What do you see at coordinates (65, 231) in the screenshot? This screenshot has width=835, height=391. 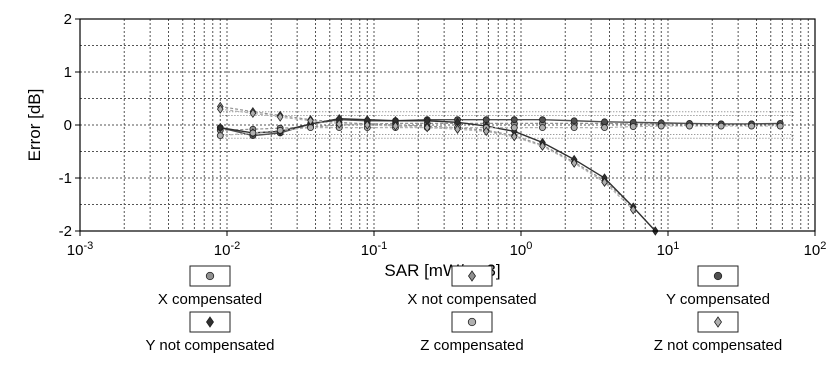 I see `y-tick-label: -2` at bounding box center [65, 231].